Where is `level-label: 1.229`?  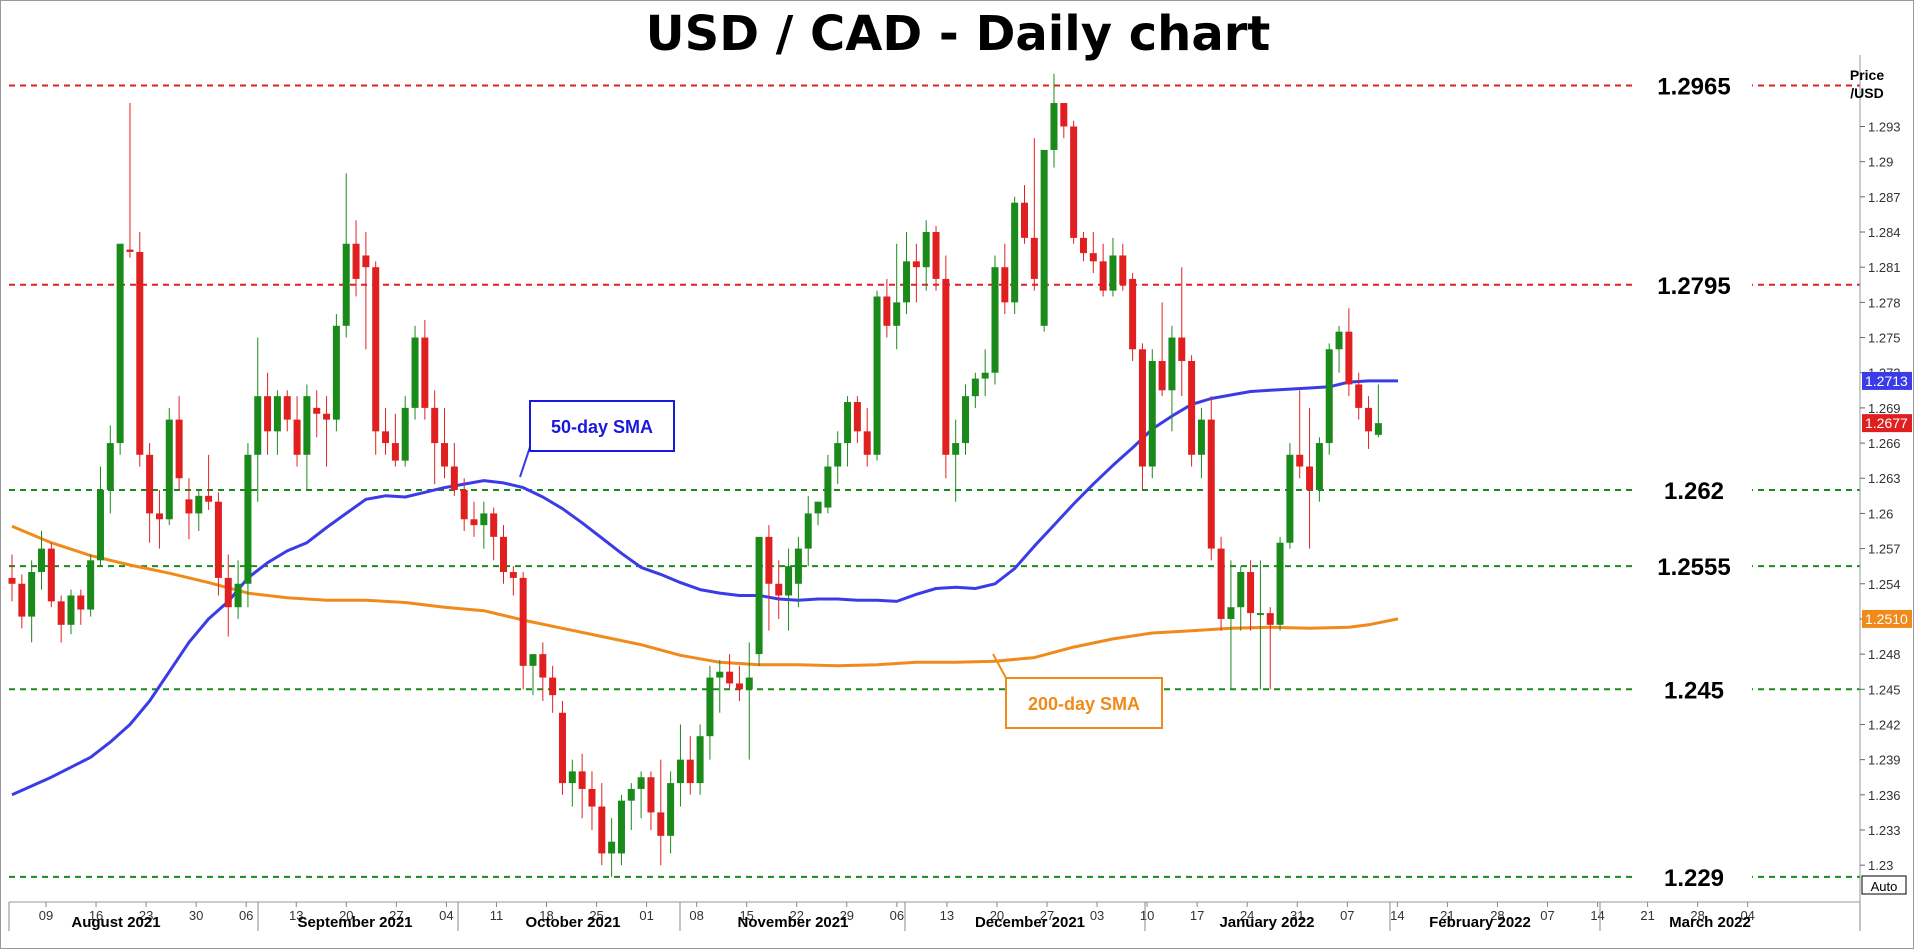 level-label: 1.229 is located at coordinates (1694, 878).